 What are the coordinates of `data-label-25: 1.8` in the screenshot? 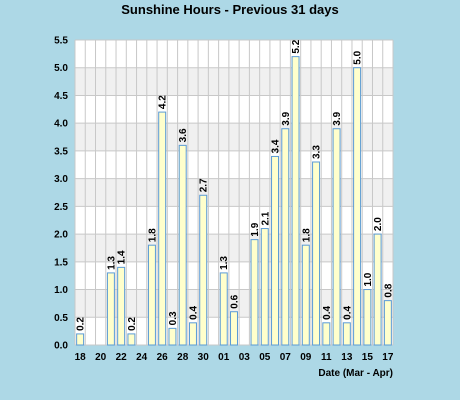 It's located at (152, 235).